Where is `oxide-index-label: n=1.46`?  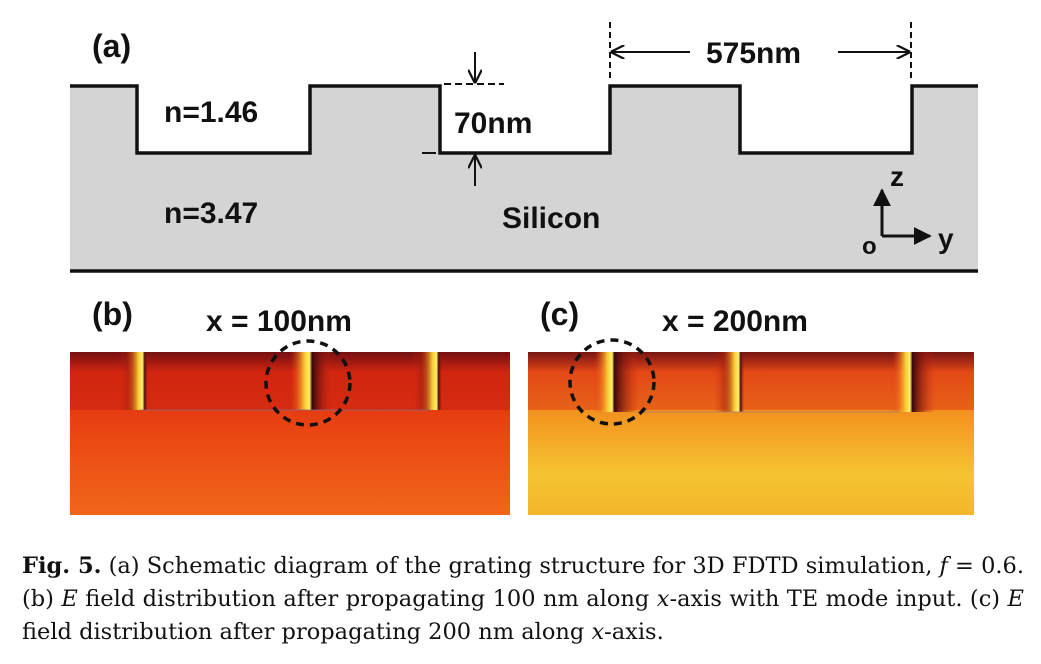 oxide-index-label: n=1.46 is located at coordinates (211, 112).